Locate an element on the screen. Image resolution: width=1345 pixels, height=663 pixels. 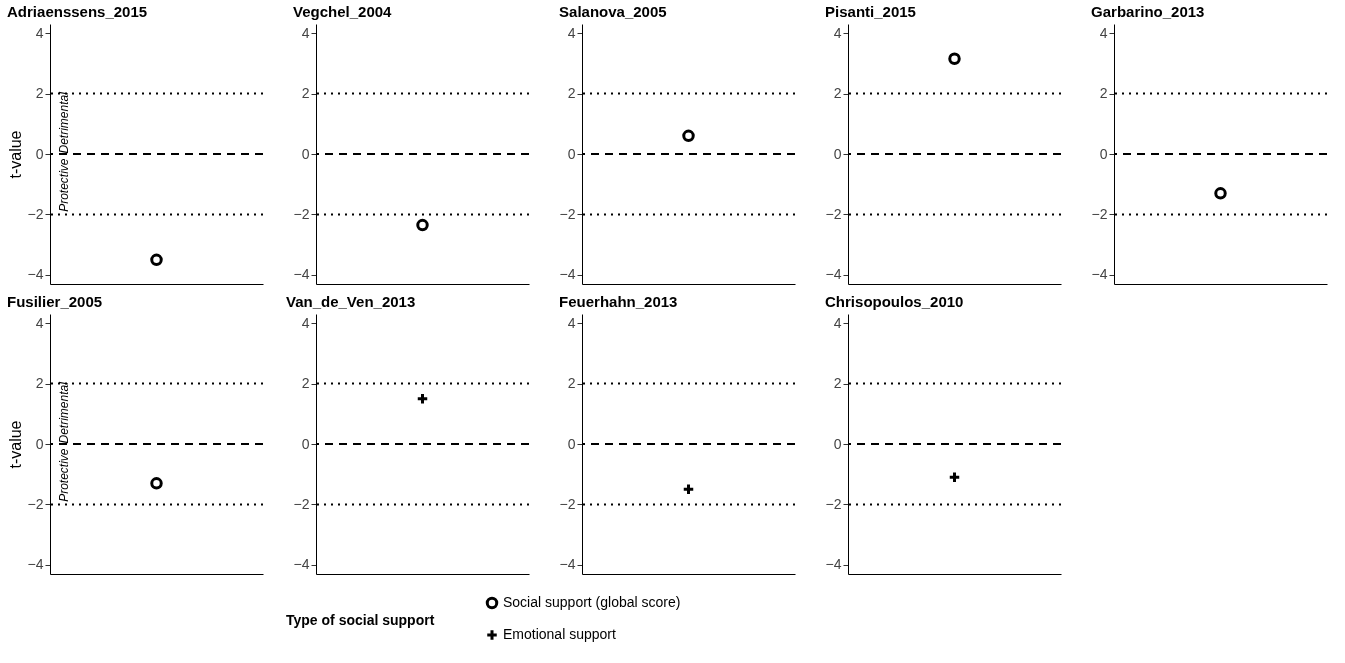
chart-title: Adriaenssens_2015 is located at coordinates (77, 11).